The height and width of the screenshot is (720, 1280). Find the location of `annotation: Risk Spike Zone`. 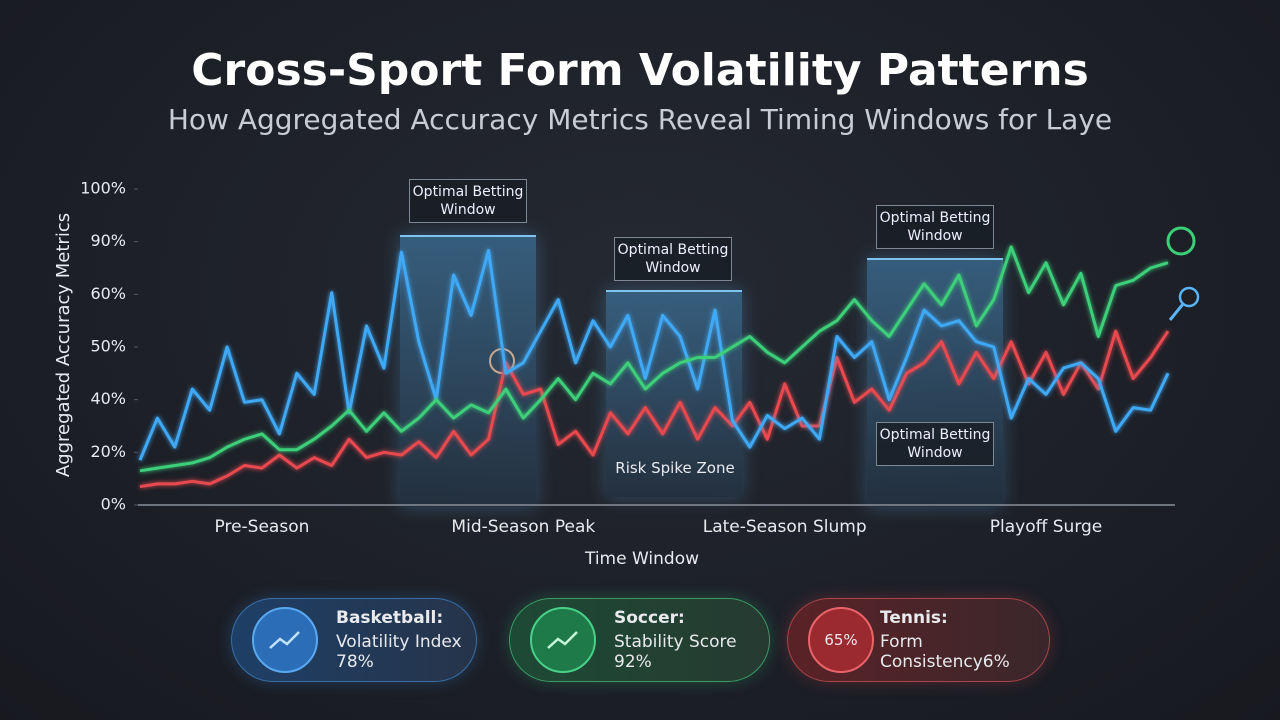

annotation: Risk Spike Zone is located at coordinates (675, 468).